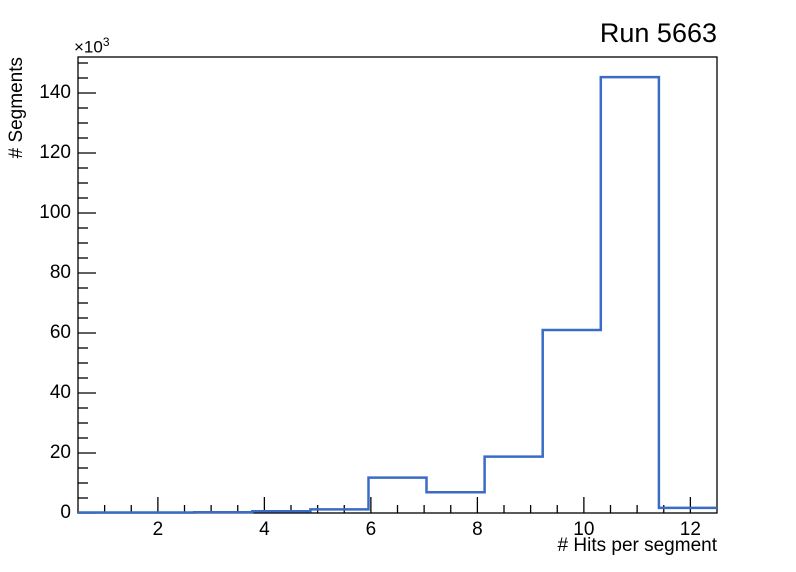 The height and width of the screenshot is (572, 796). I want to click on y-tick-label: 40, so click(60, 392).